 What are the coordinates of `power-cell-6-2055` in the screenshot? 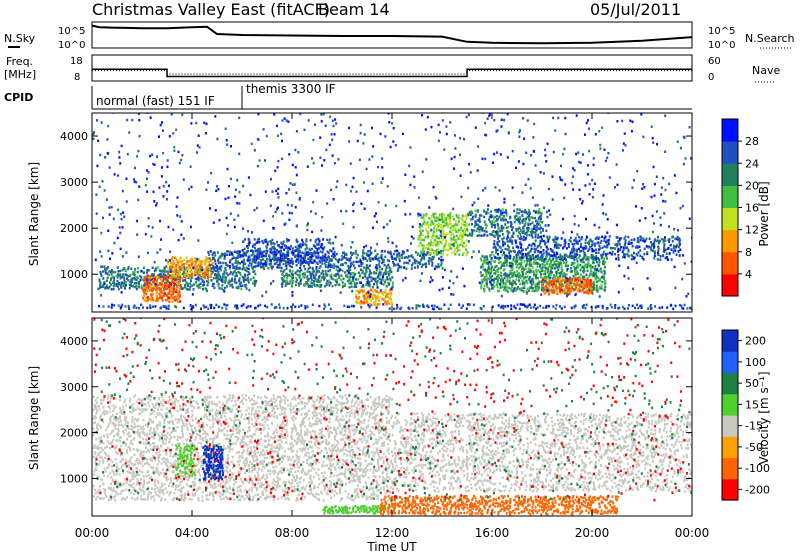 It's located at (374, 284).